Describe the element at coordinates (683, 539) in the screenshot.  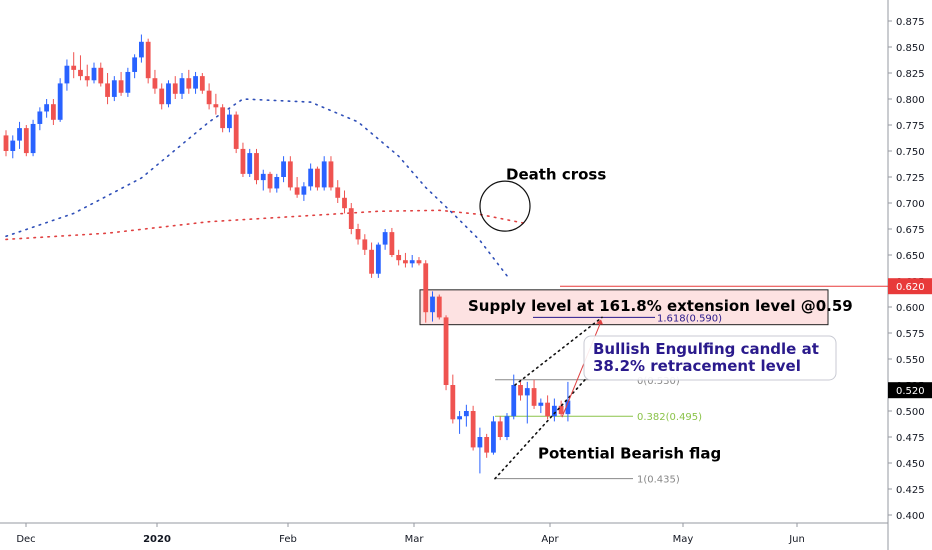
I see `x-tick-label: May` at that location.